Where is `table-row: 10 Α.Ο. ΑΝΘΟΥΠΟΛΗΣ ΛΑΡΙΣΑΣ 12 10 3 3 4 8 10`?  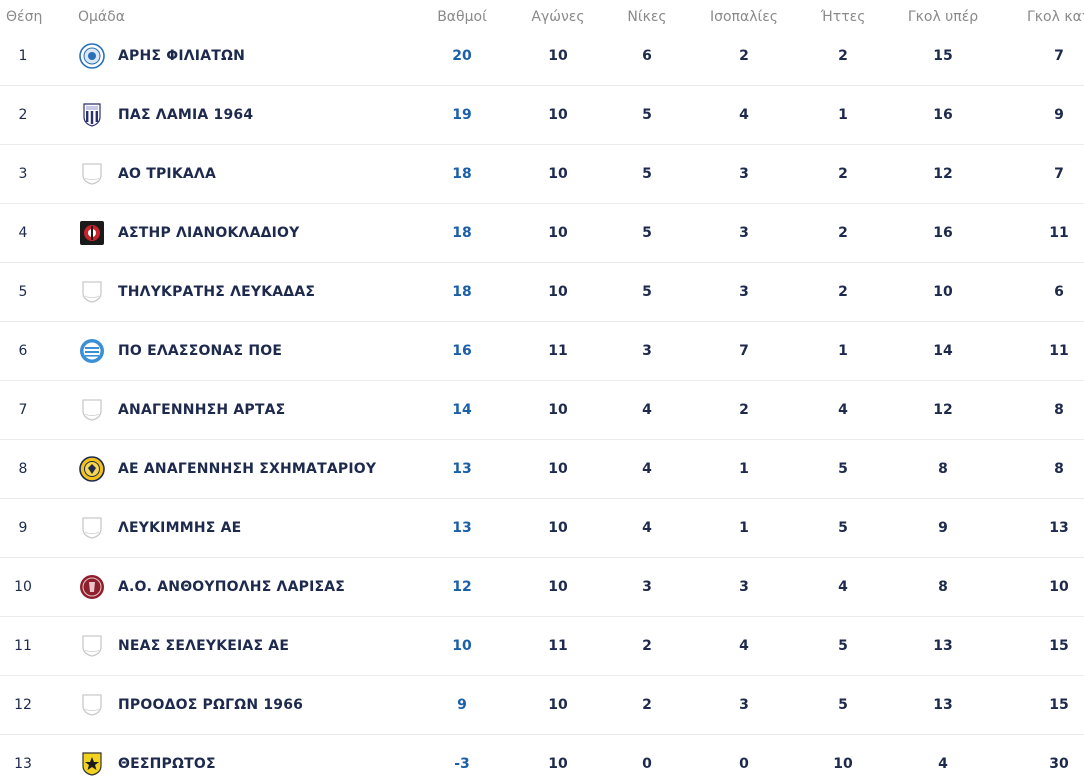
table-row: 10 Α.Ο. ΑΝΘΟΥΠΟΛΗΣ ΛΑΡΙΣΑΣ 12 10 3 3 4 8 10 is located at coordinates (542, 587).